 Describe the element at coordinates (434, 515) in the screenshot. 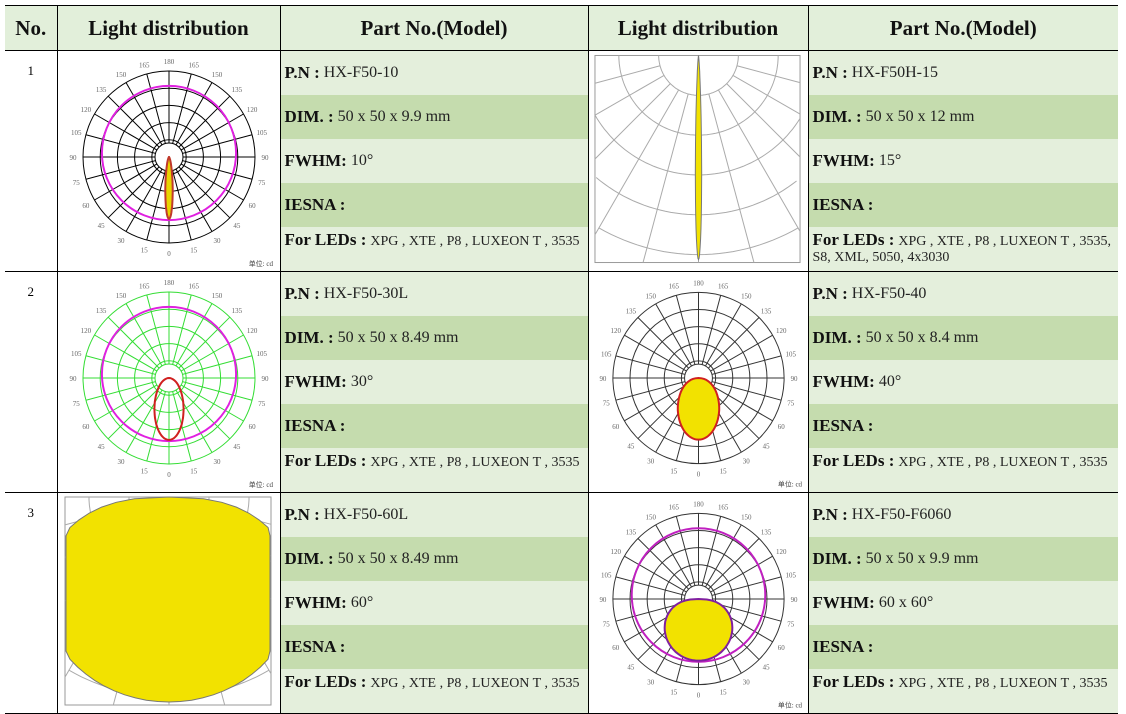

I see `pn-line: P.N : HX-F50-60L` at that location.